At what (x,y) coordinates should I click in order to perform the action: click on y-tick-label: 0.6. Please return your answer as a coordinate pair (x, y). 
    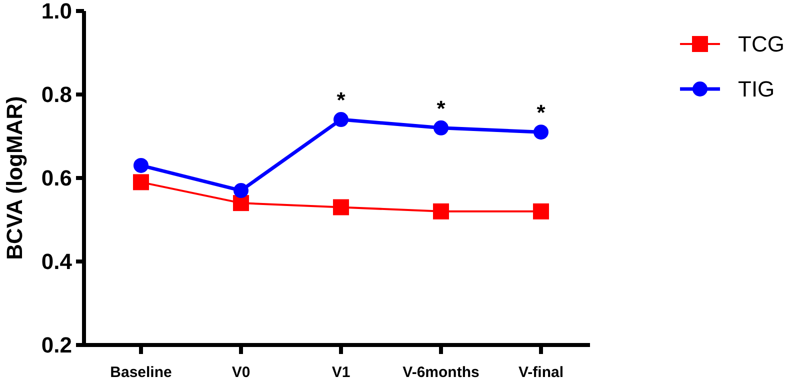
    Looking at the image, I should click on (56, 178).